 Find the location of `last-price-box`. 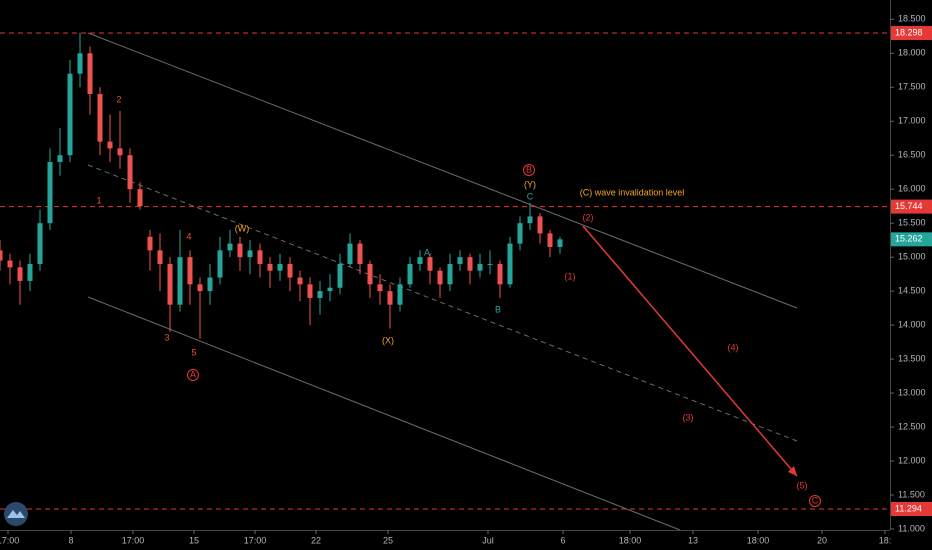

last-price-box is located at coordinates (911, 239).